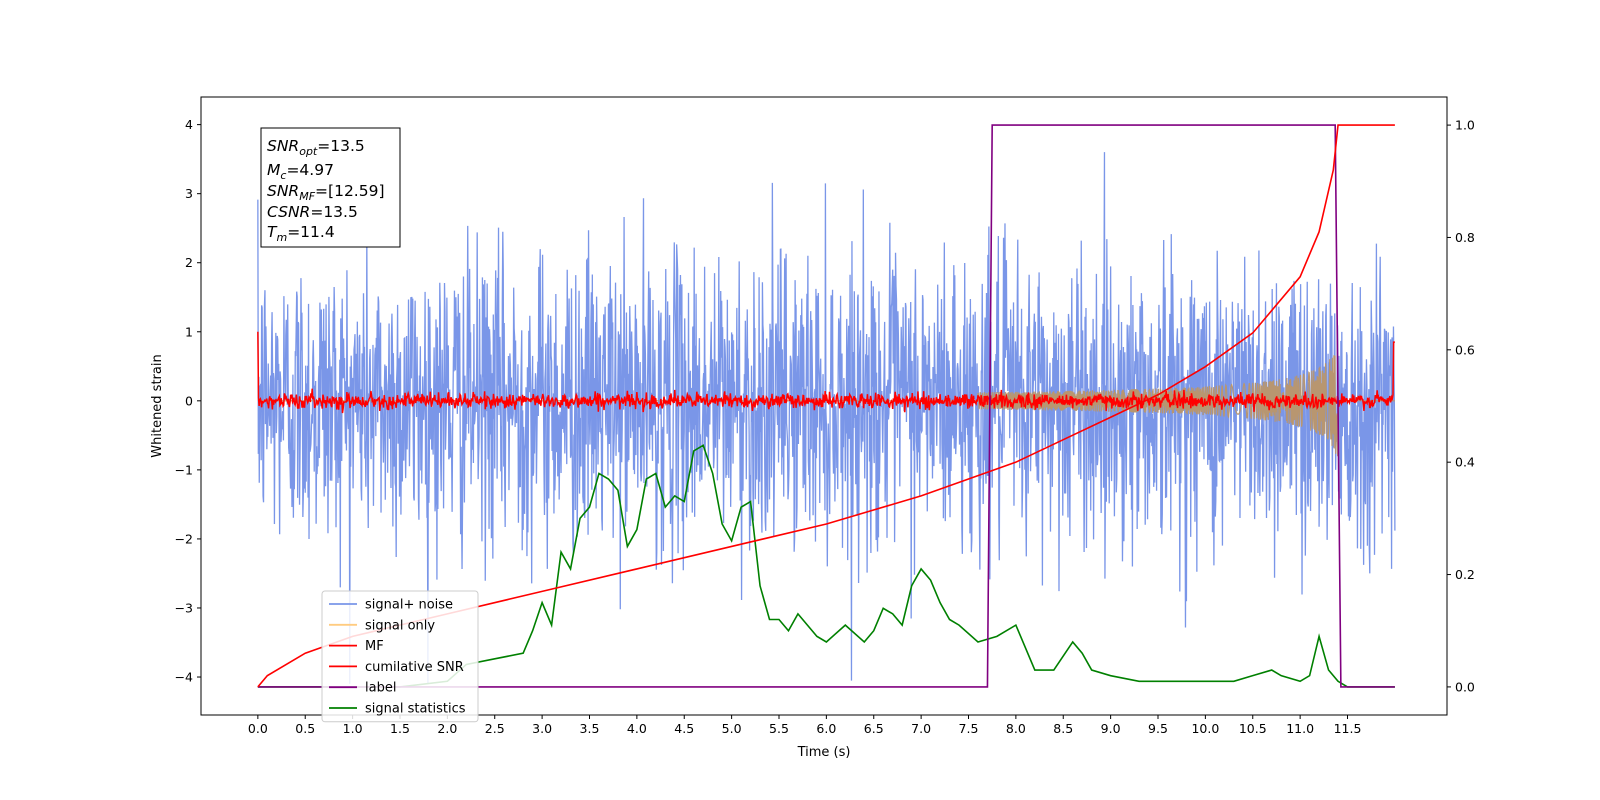 The image size is (1600, 800). What do you see at coordinates (779, 728) in the screenshot?
I see `x-tick-label: 5.5` at bounding box center [779, 728].